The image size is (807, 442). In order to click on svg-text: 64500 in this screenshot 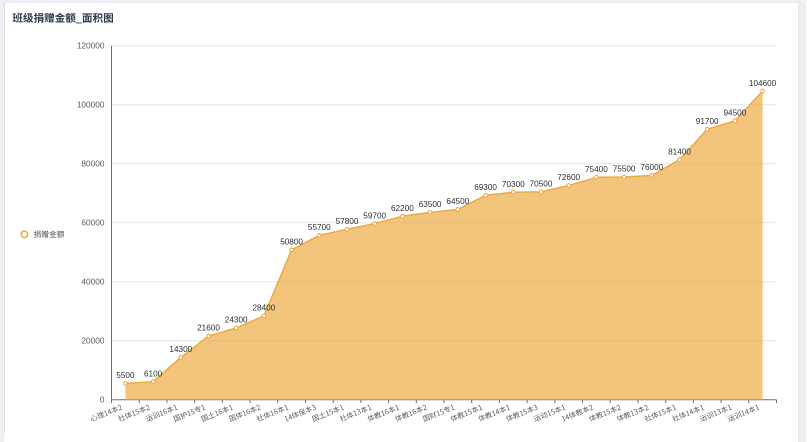, I will do `click(457, 201)`.